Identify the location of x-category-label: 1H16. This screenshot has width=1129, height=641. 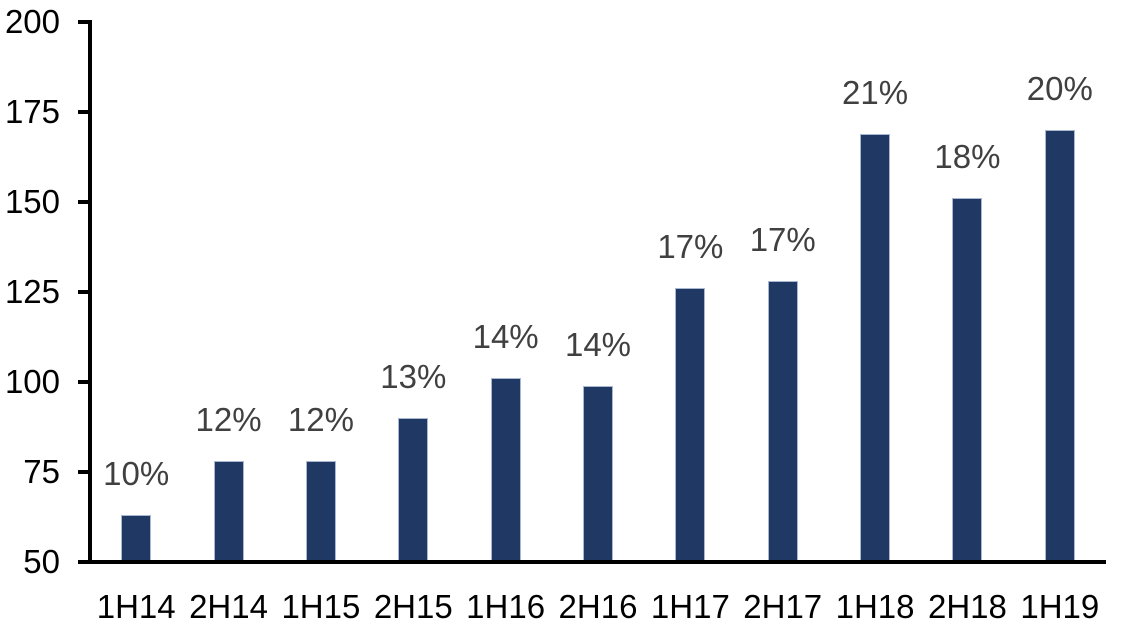
(506, 606).